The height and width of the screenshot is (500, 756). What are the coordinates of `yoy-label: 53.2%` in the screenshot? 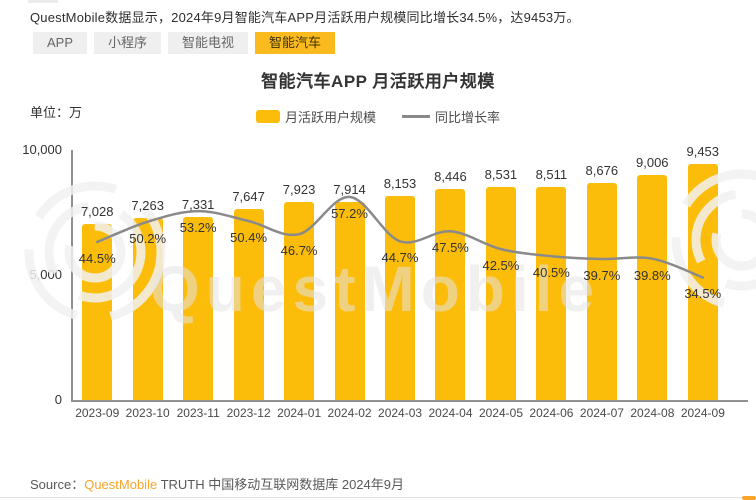 It's located at (198, 228).